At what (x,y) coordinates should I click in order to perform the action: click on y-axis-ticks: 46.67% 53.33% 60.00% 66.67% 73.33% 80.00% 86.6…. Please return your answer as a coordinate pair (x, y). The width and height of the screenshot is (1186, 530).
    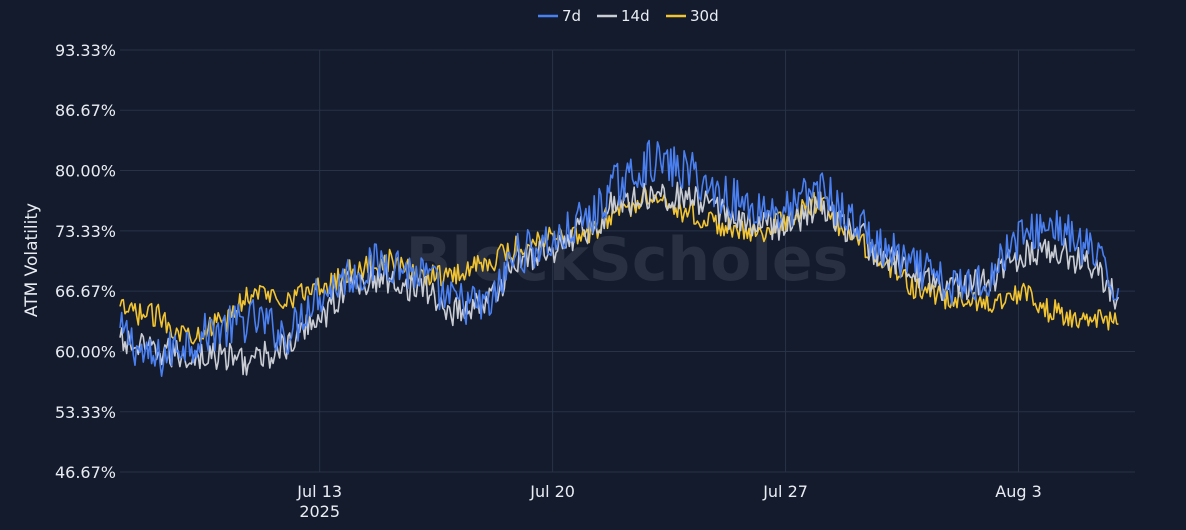
    Looking at the image, I should click on (85, 261).